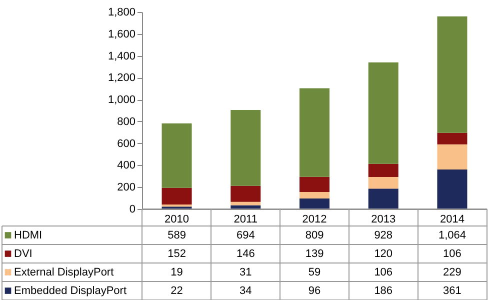 This screenshot has width=490, height=300. What do you see at coordinates (314, 220) in the screenshot?
I see `x-tick-label: 2012` at bounding box center [314, 220].